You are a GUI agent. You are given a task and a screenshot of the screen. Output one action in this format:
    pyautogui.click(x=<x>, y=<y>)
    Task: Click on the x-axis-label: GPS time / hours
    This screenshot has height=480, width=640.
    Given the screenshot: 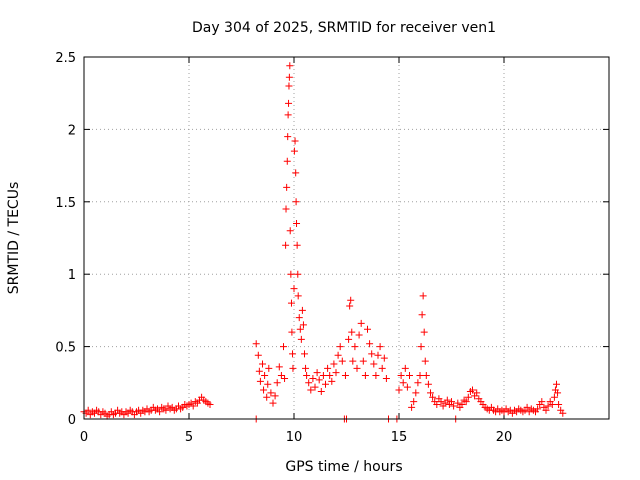 What is the action you would take?
    pyautogui.click(x=343, y=467)
    